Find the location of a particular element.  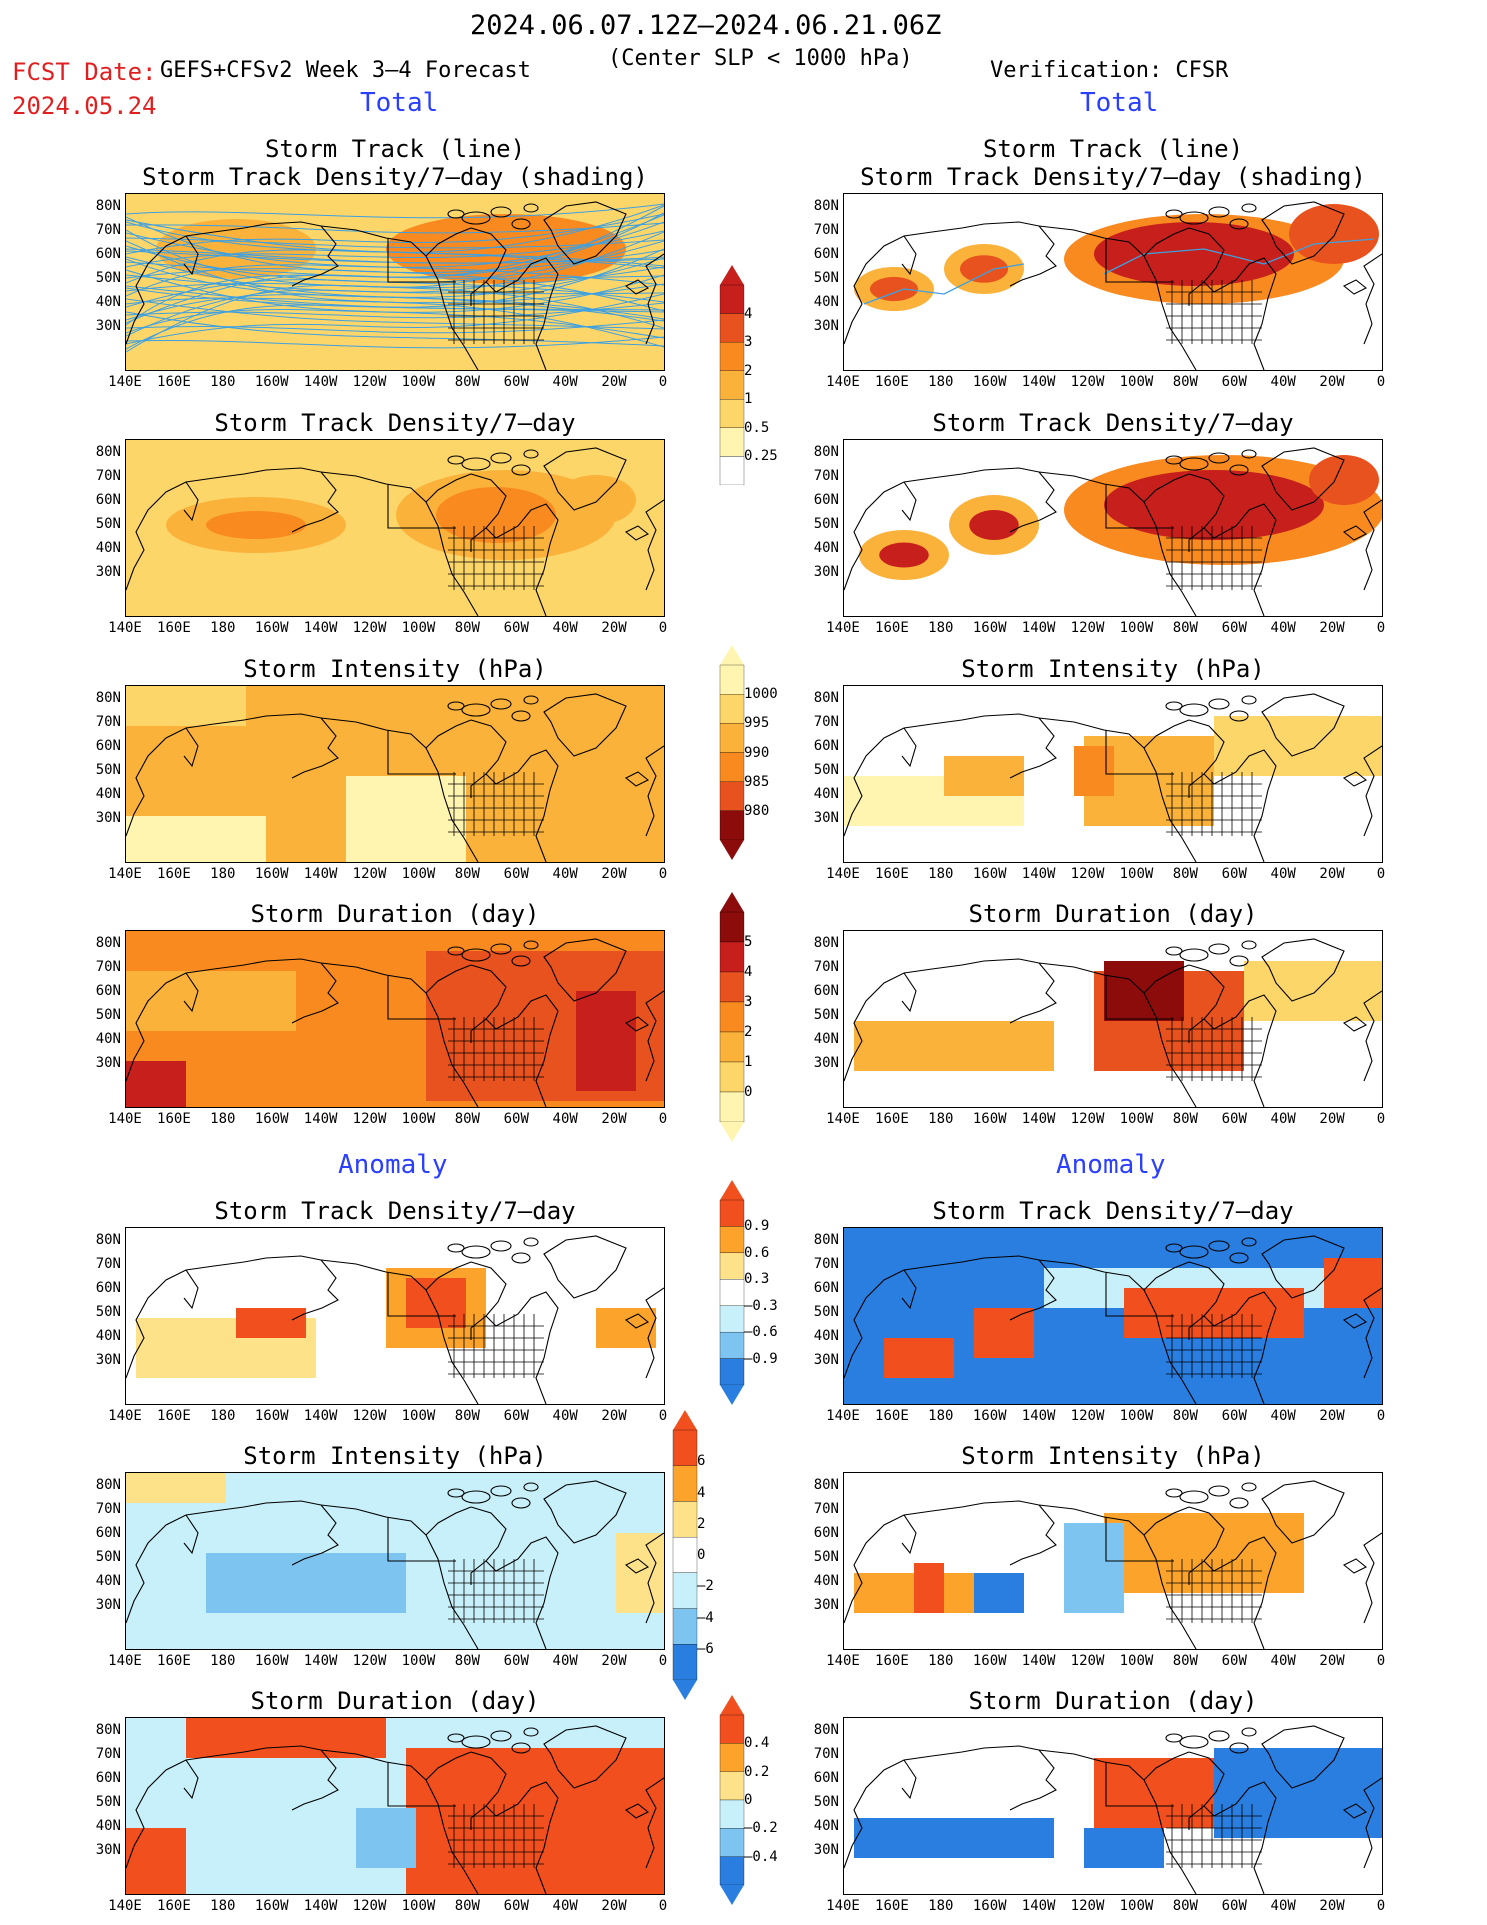

dur-sw is located at coordinates (156, 1084).